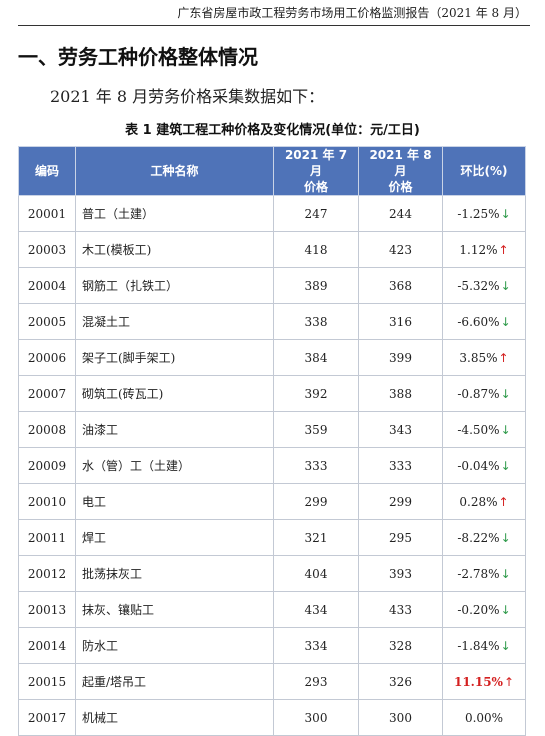 The height and width of the screenshot is (736, 545). Describe the element at coordinates (174, 681) in the screenshot. I see `trade-name-cell: 起重/塔吊工` at that location.